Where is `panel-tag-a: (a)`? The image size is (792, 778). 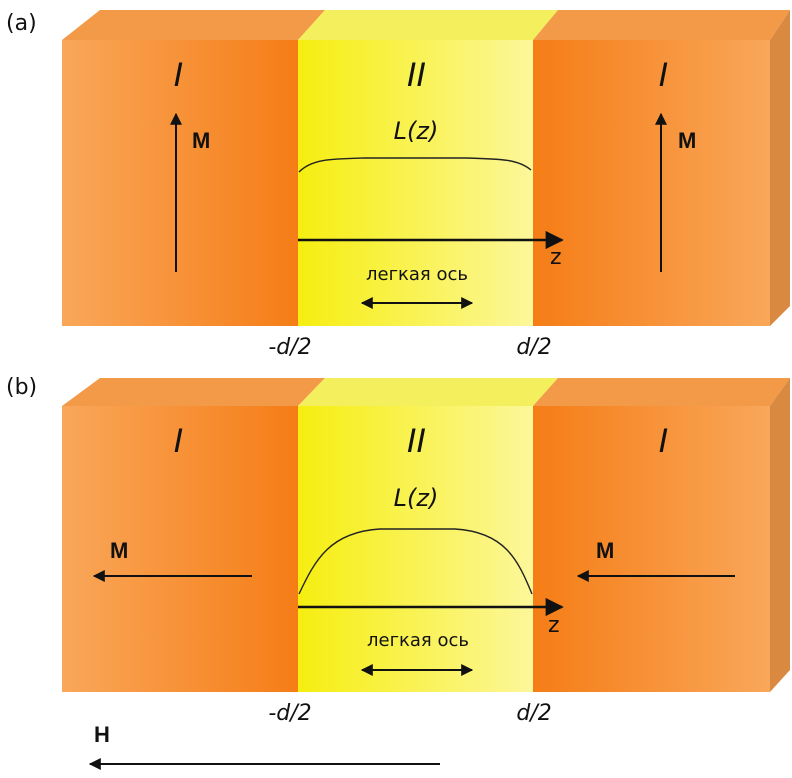
panel-tag-a: (a) is located at coordinates (21, 23).